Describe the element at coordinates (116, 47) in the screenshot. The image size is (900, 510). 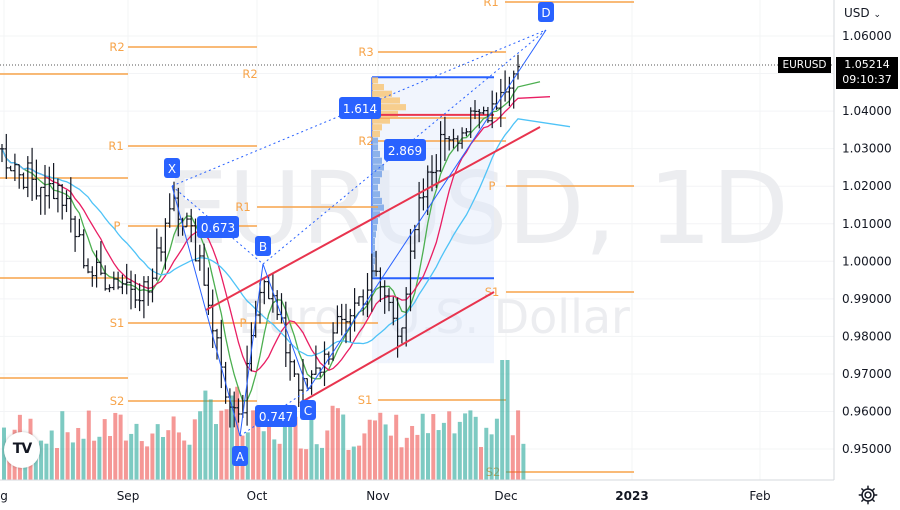
I see `pivot-label: R2` at that location.